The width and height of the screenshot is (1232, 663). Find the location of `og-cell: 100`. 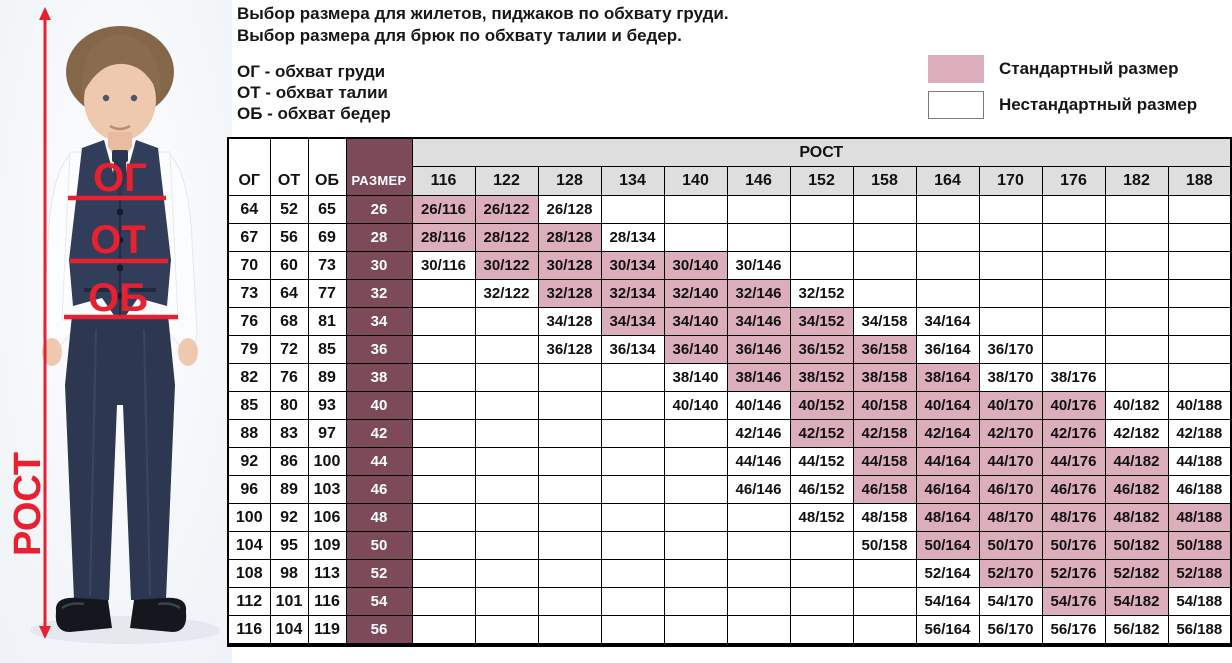

og-cell: 100 is located at coordinates (249, 517).